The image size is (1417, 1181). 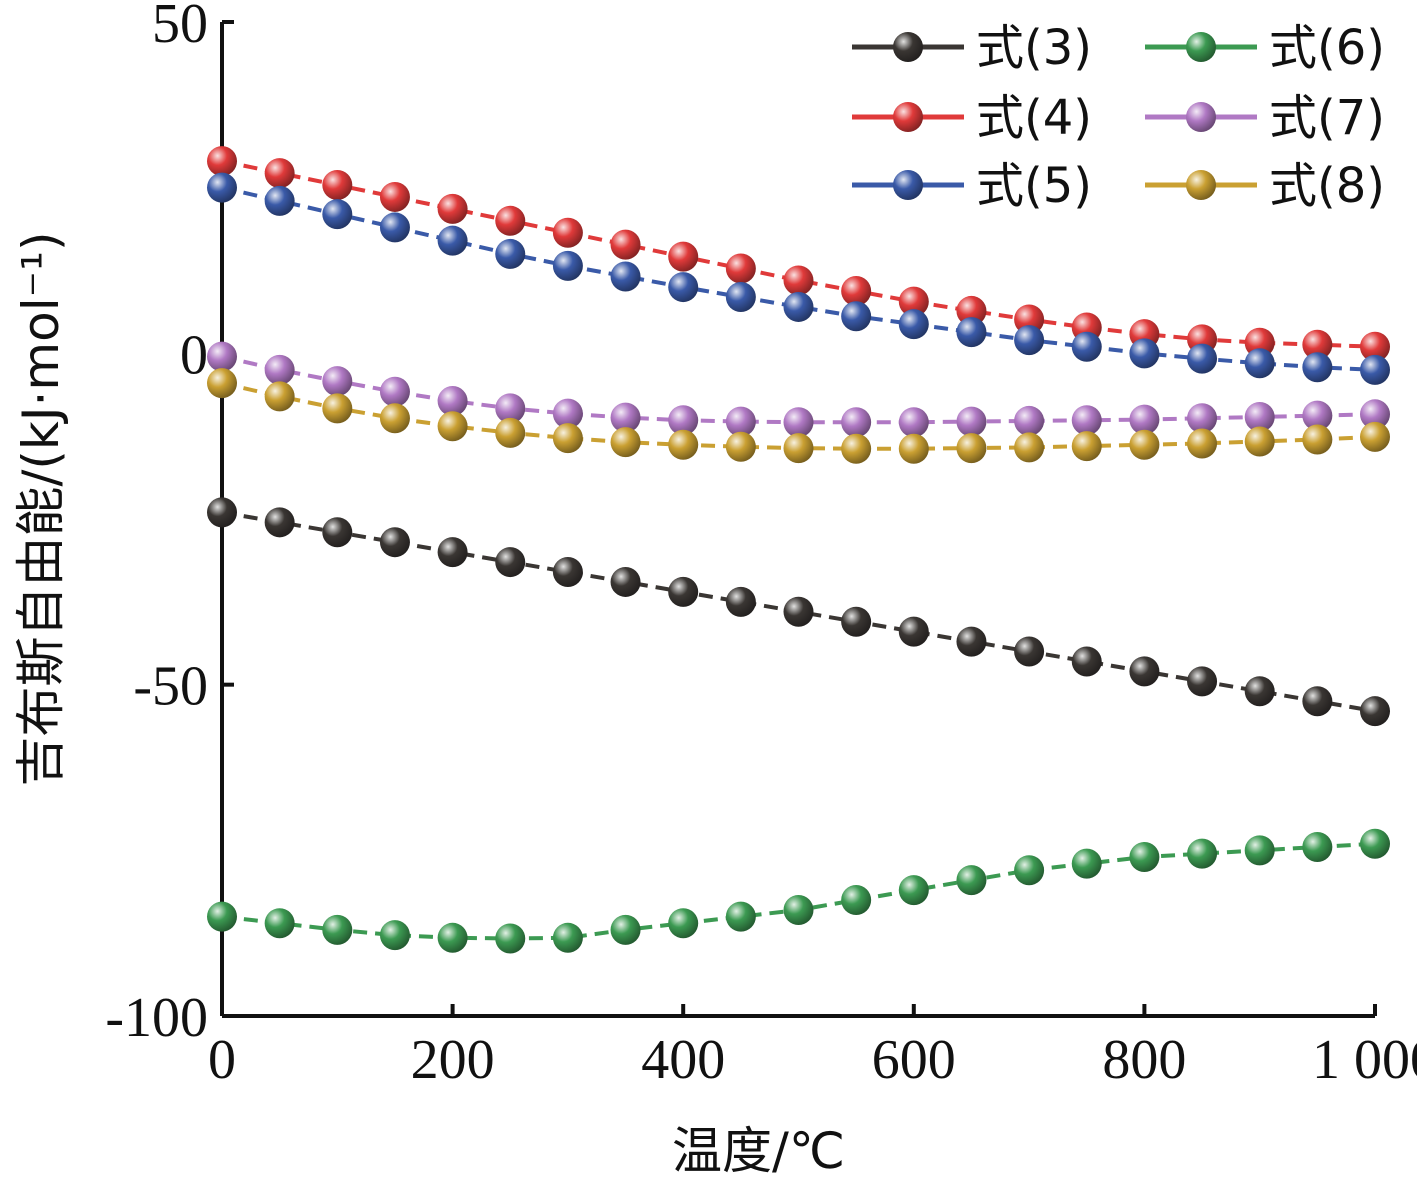 What do you see at coordinates (914, 1060) in the screenshot?
I see `x-tick-label: 600` at bounding box center [914, 1060].